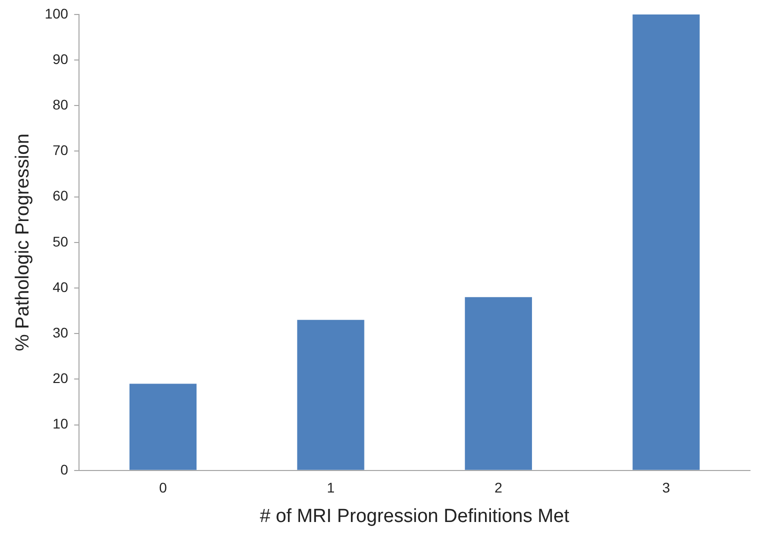 This screenshot has width=772, height=542. Describe the element at coordinates (330, 488) in the screenshot. I see `x-tick-label: 1` at that location.